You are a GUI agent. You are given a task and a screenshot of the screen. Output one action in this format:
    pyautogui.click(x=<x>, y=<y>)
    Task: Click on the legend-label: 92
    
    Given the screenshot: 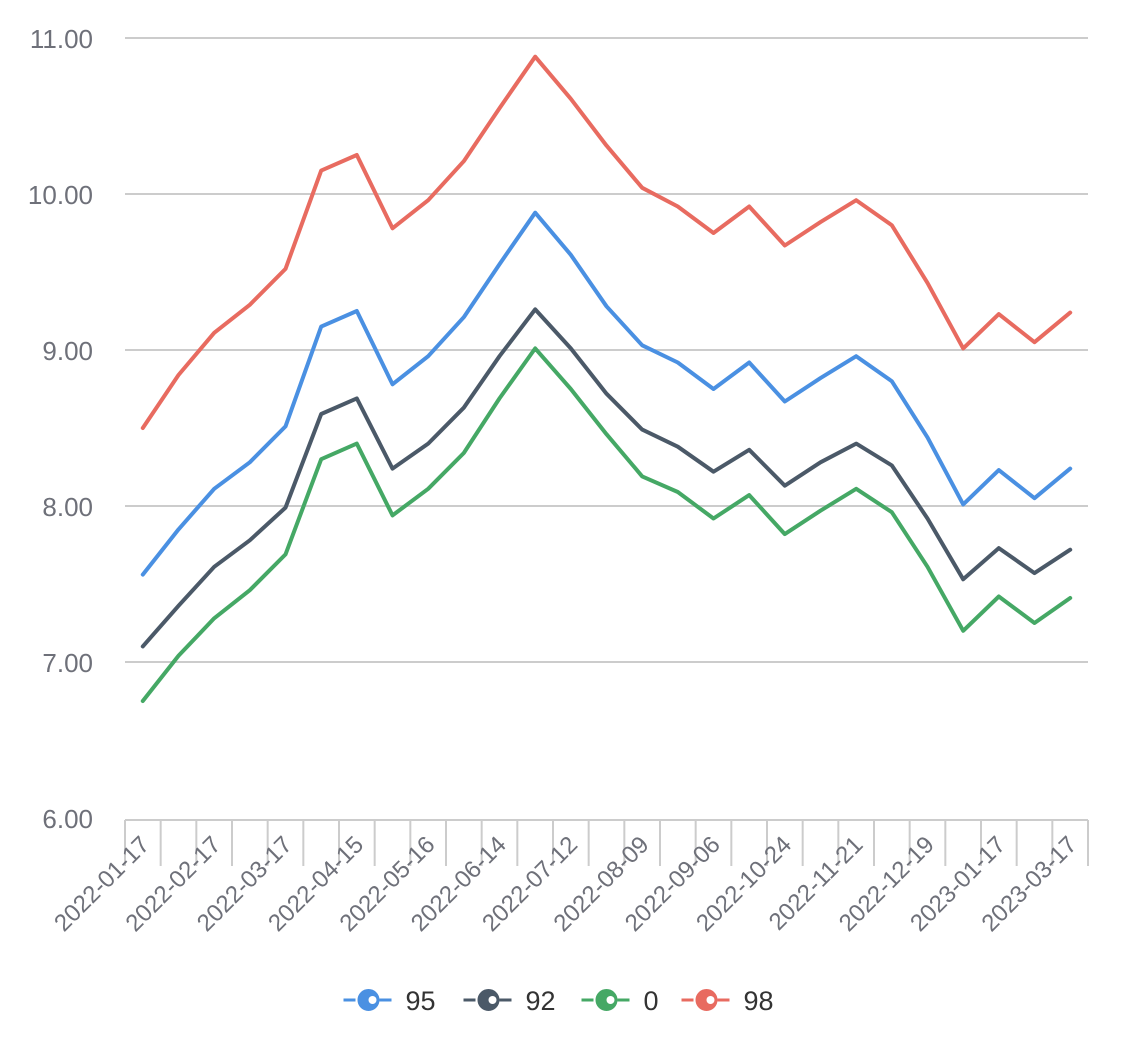 What is the action you would take?
    pyautogui.click(x=541, y=1001)
    